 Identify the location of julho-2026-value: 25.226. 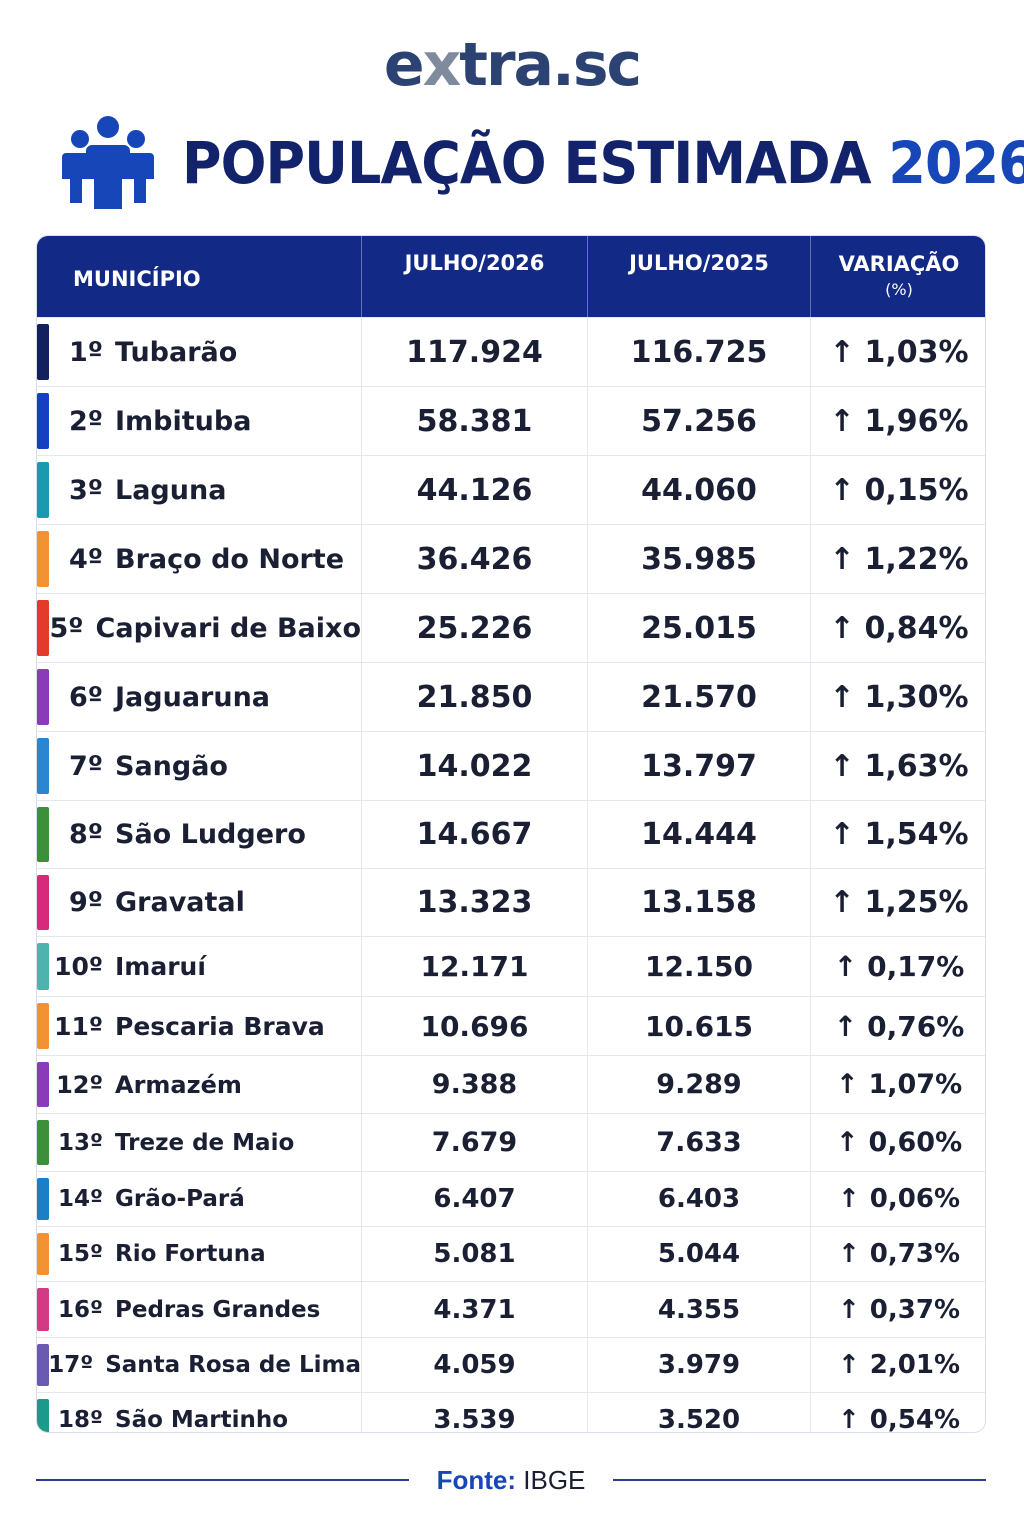
(474, 628).